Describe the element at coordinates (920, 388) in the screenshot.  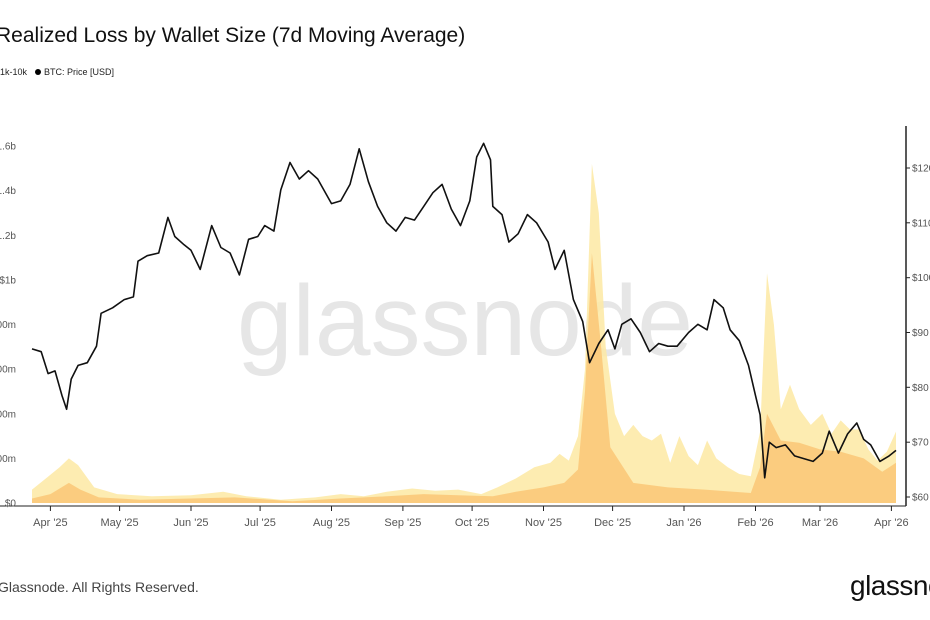
I see `y-right-tick-label: $80` at that location.